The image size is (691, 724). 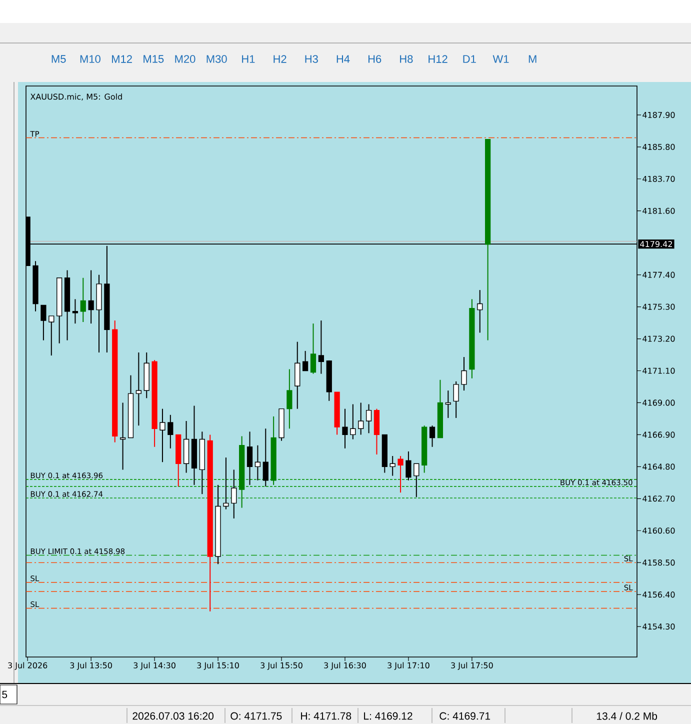 What do you see at coordinates (658, 275) in the screenshot?
I see `y-tick-label: 4177.40` at bounding box center [658, 275].